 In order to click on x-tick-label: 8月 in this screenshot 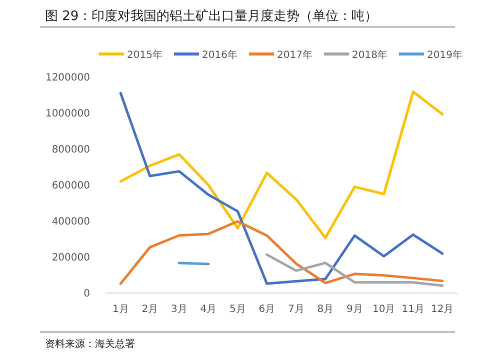, I will do `click(325, 309)`.